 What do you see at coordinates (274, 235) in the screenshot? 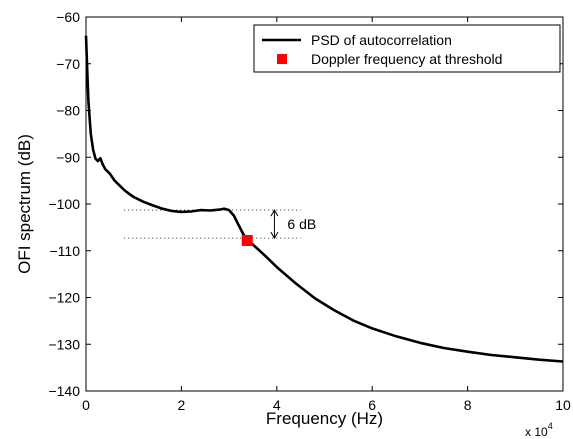
I see `annotation-arrowhead-down` at bounding box center [274, 235].